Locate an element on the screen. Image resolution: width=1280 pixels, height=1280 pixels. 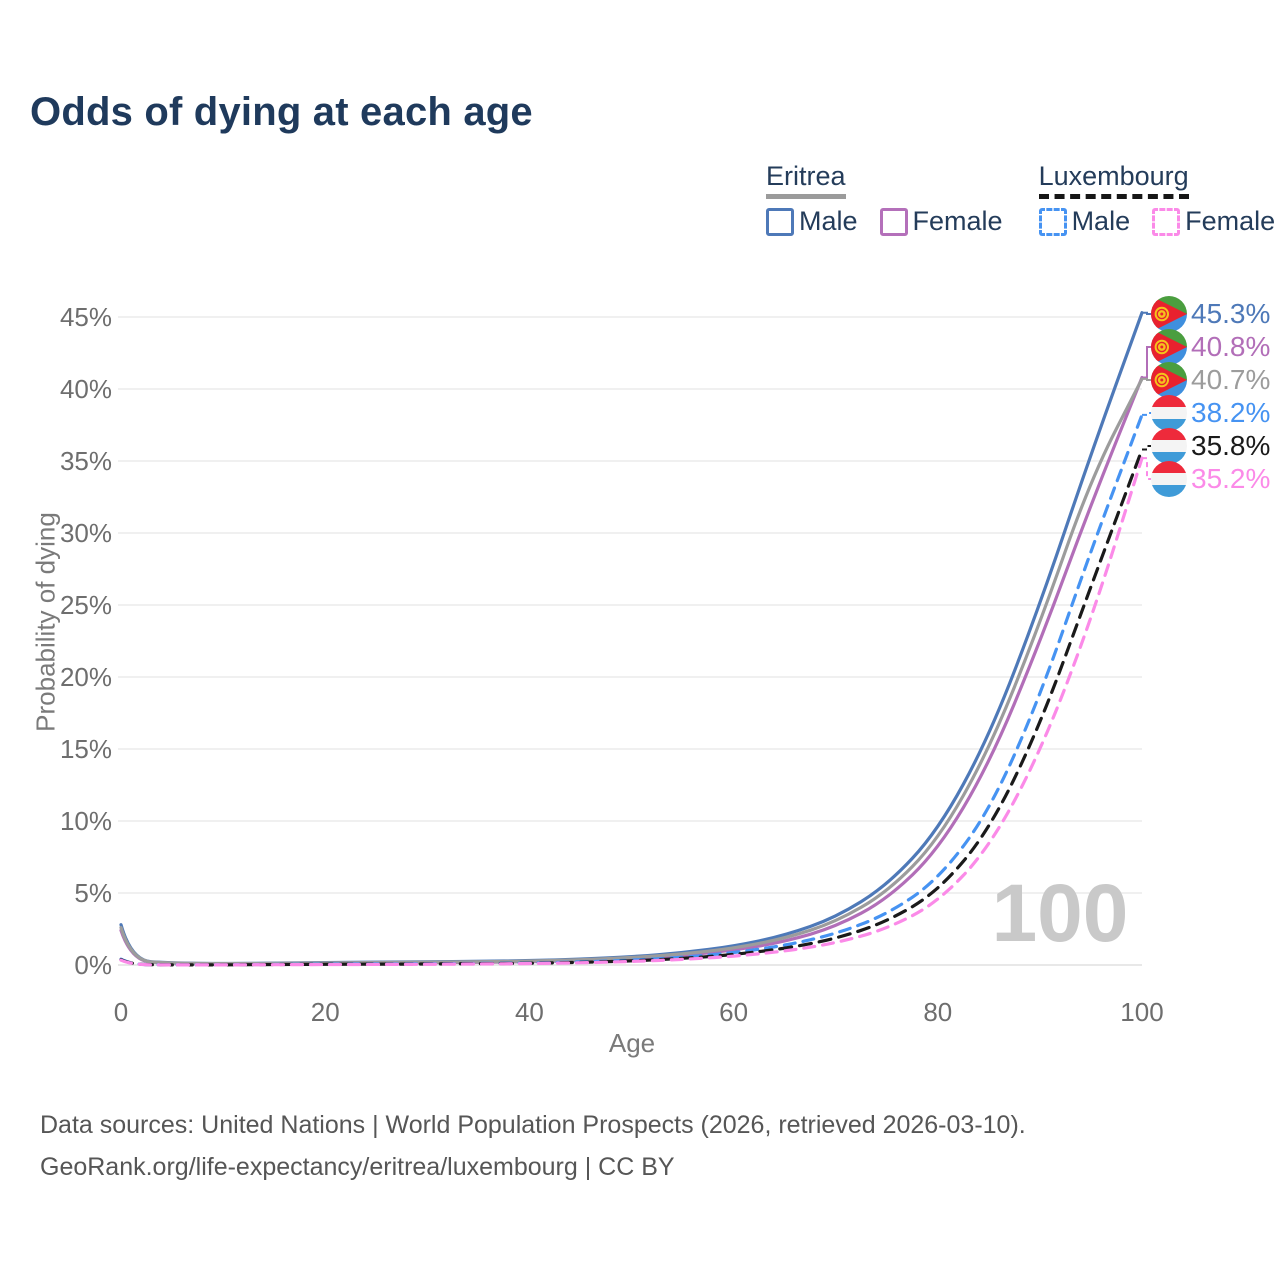
x-tick-label: 80 is located at coordinates (937, 1012).